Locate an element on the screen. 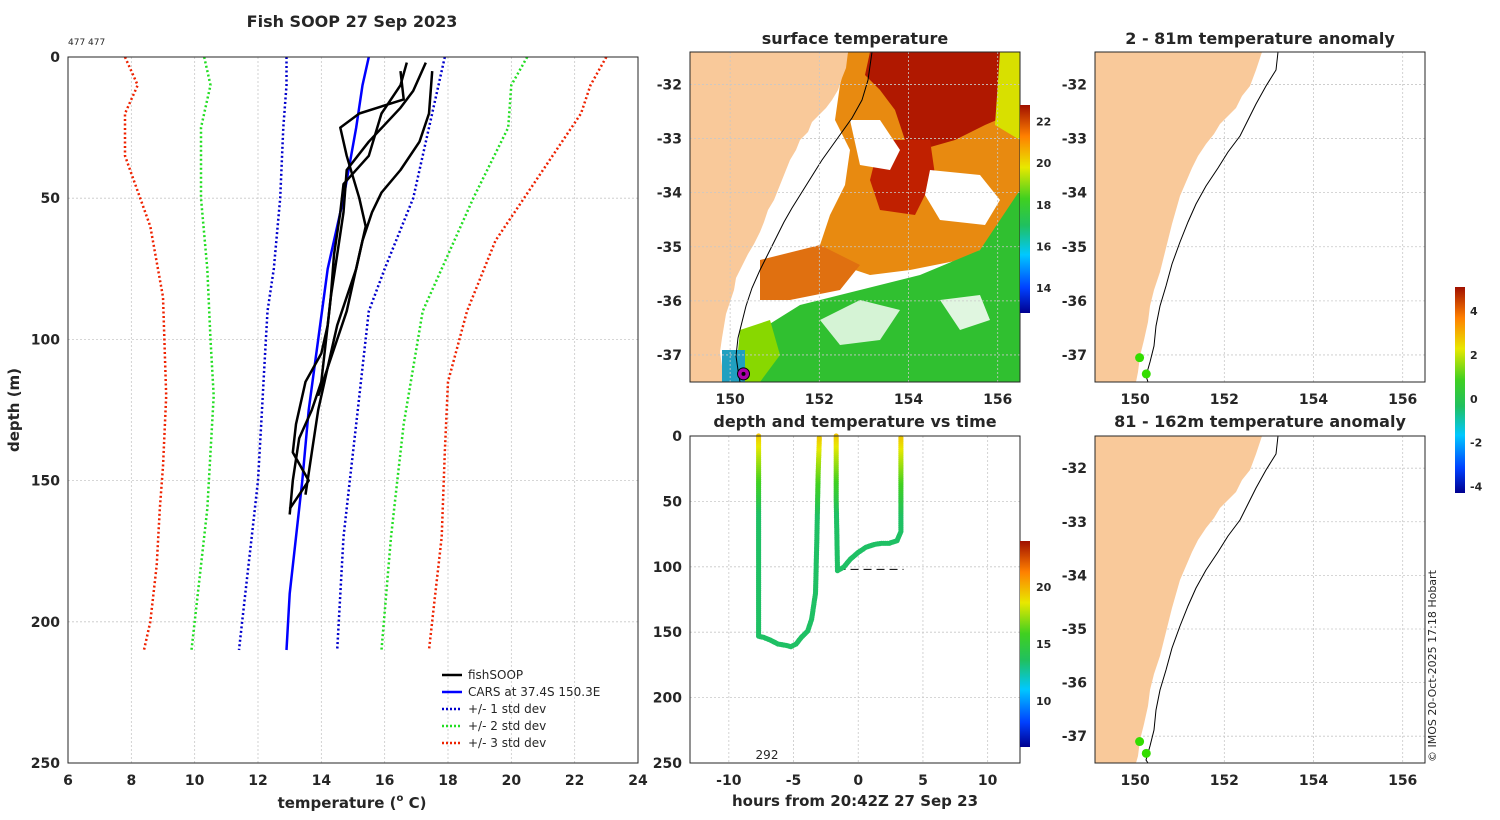 Image resolution: width=1500 pixels, height=820 pixels. credit-text: © IMOS 20-Oct-2025 17:18 Hobart is located at coordinates (1432, 665).